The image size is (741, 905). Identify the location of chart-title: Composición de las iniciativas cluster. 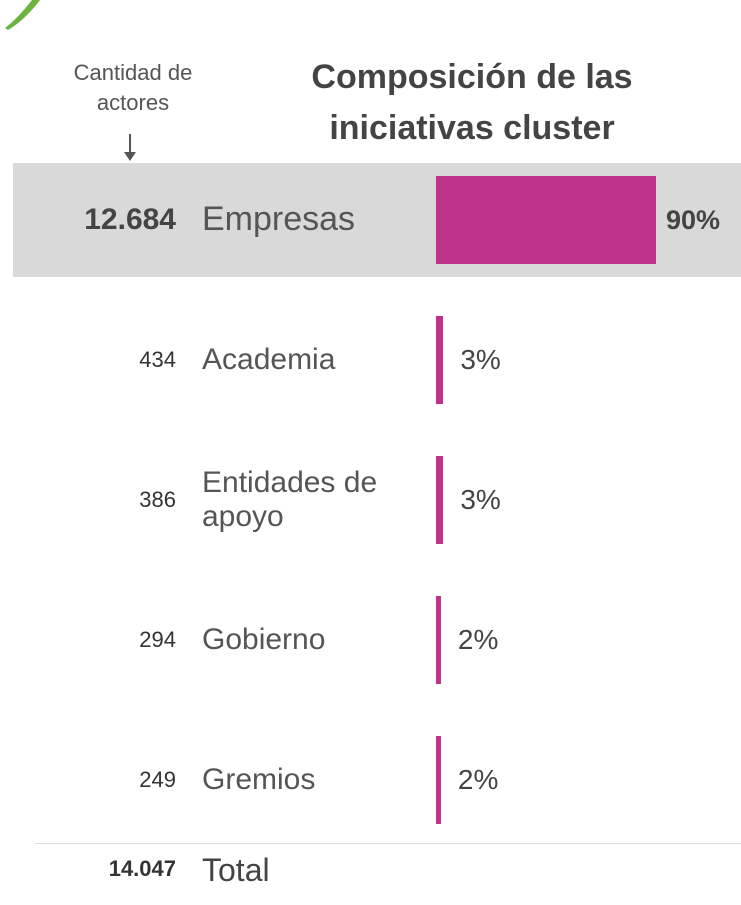
(472, 102).